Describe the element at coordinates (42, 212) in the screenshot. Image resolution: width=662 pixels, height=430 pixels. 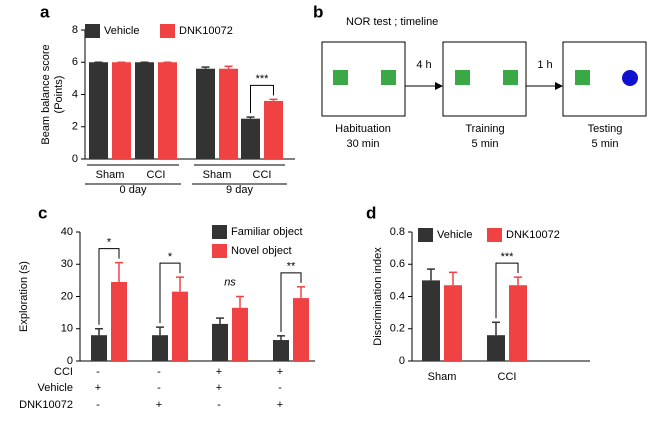
I see `panel-letter: c` at that location.